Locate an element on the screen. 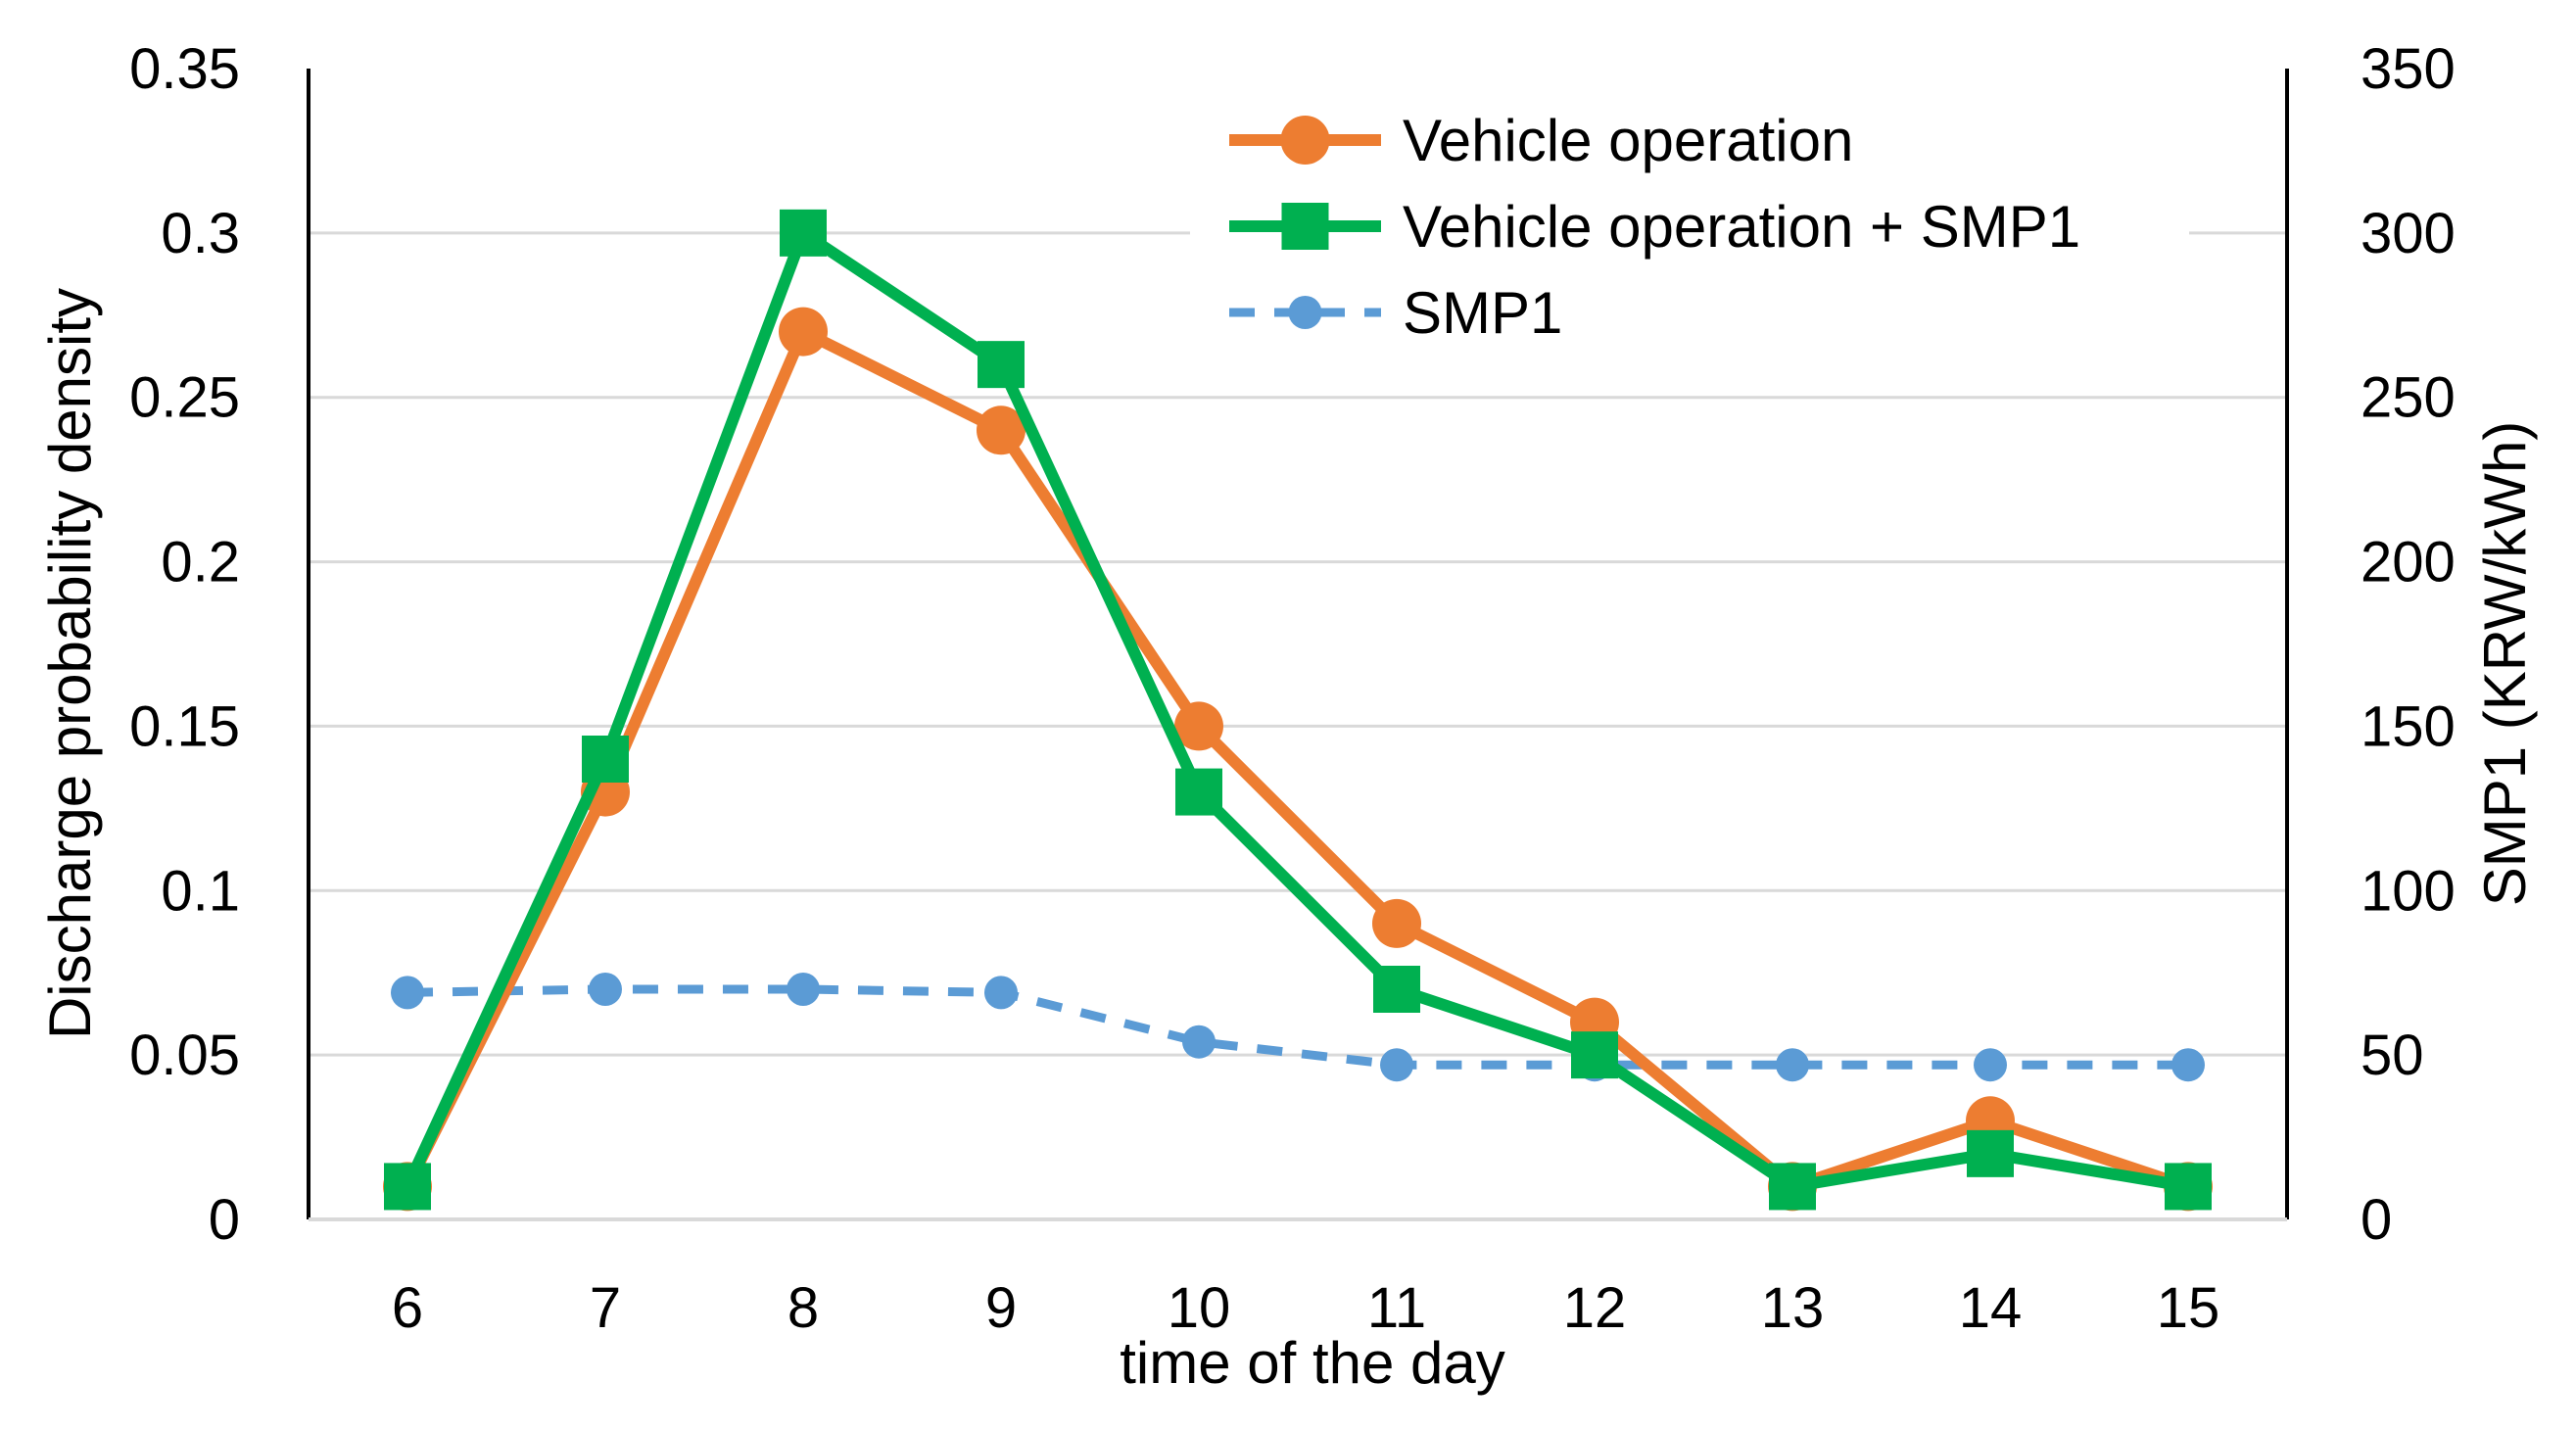  series-line is located at coordinates (1297, 1027).